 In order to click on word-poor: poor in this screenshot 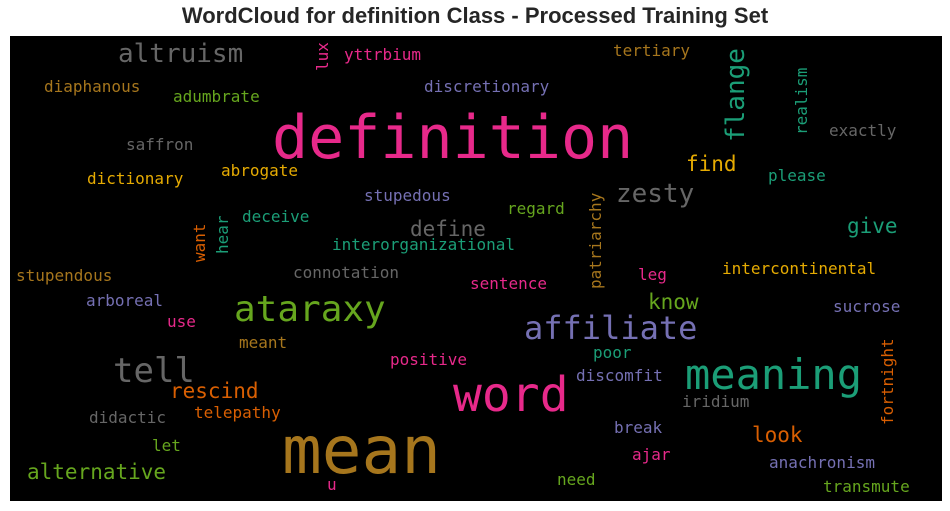, I will do `click(612, 352)`.